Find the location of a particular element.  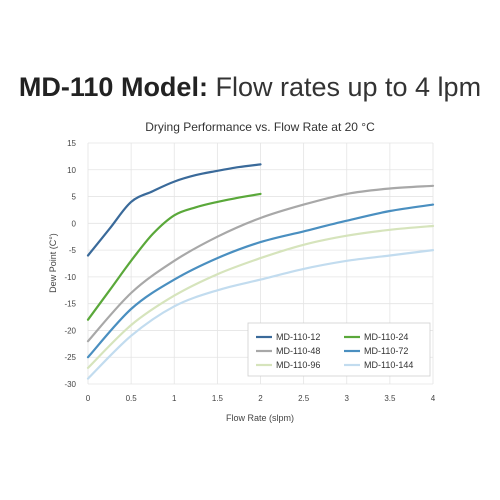

legend-box is located at coordinates (339, 349).